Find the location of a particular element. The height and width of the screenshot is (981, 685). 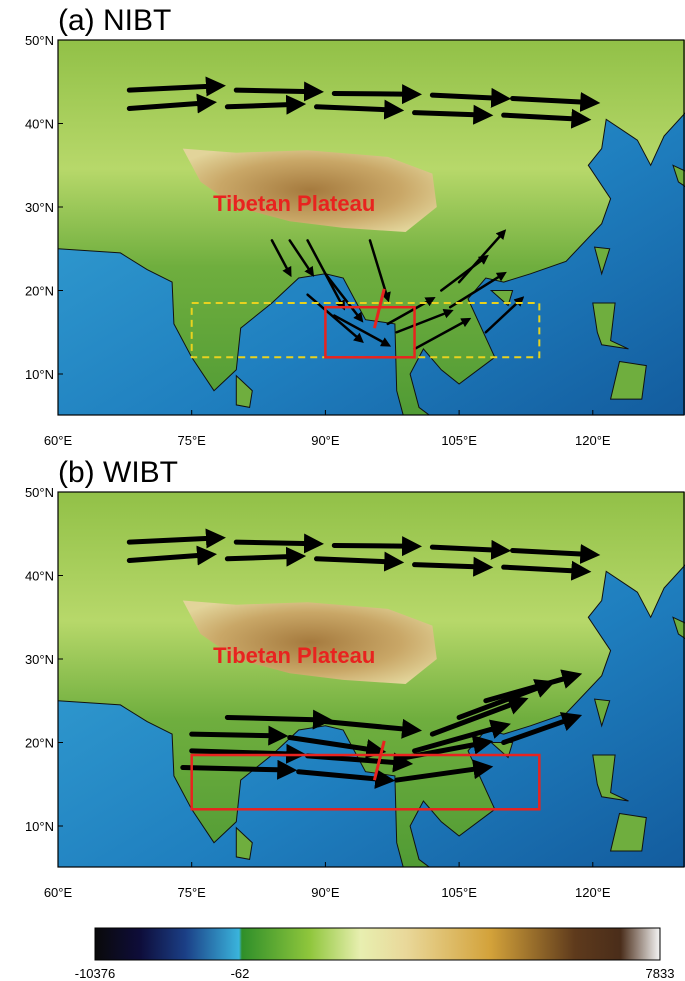

colorbar-label: -10376 is located at coordinates (95, 973).